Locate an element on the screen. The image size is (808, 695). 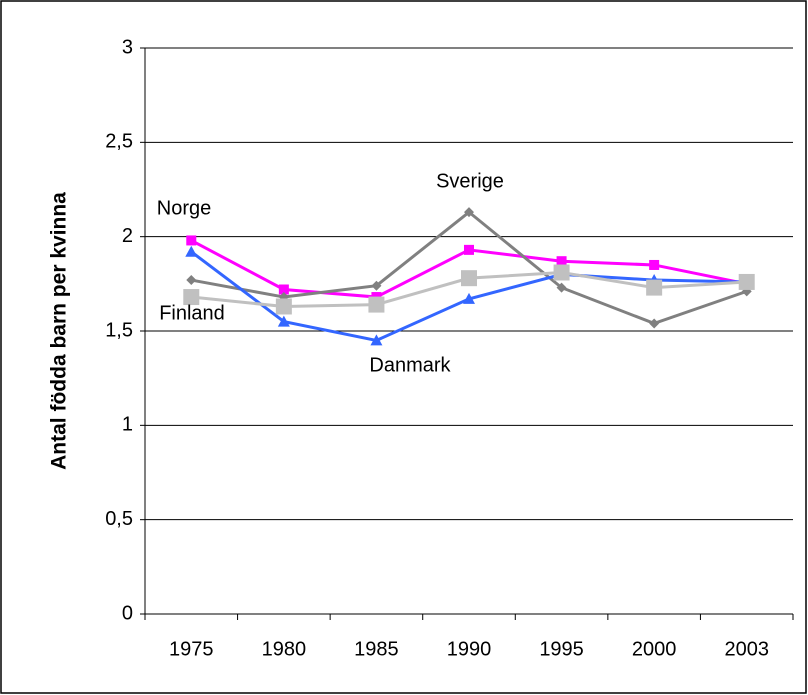
y-axis-title: Antal födda barn per kvinna is located at coordinates (59, 331).